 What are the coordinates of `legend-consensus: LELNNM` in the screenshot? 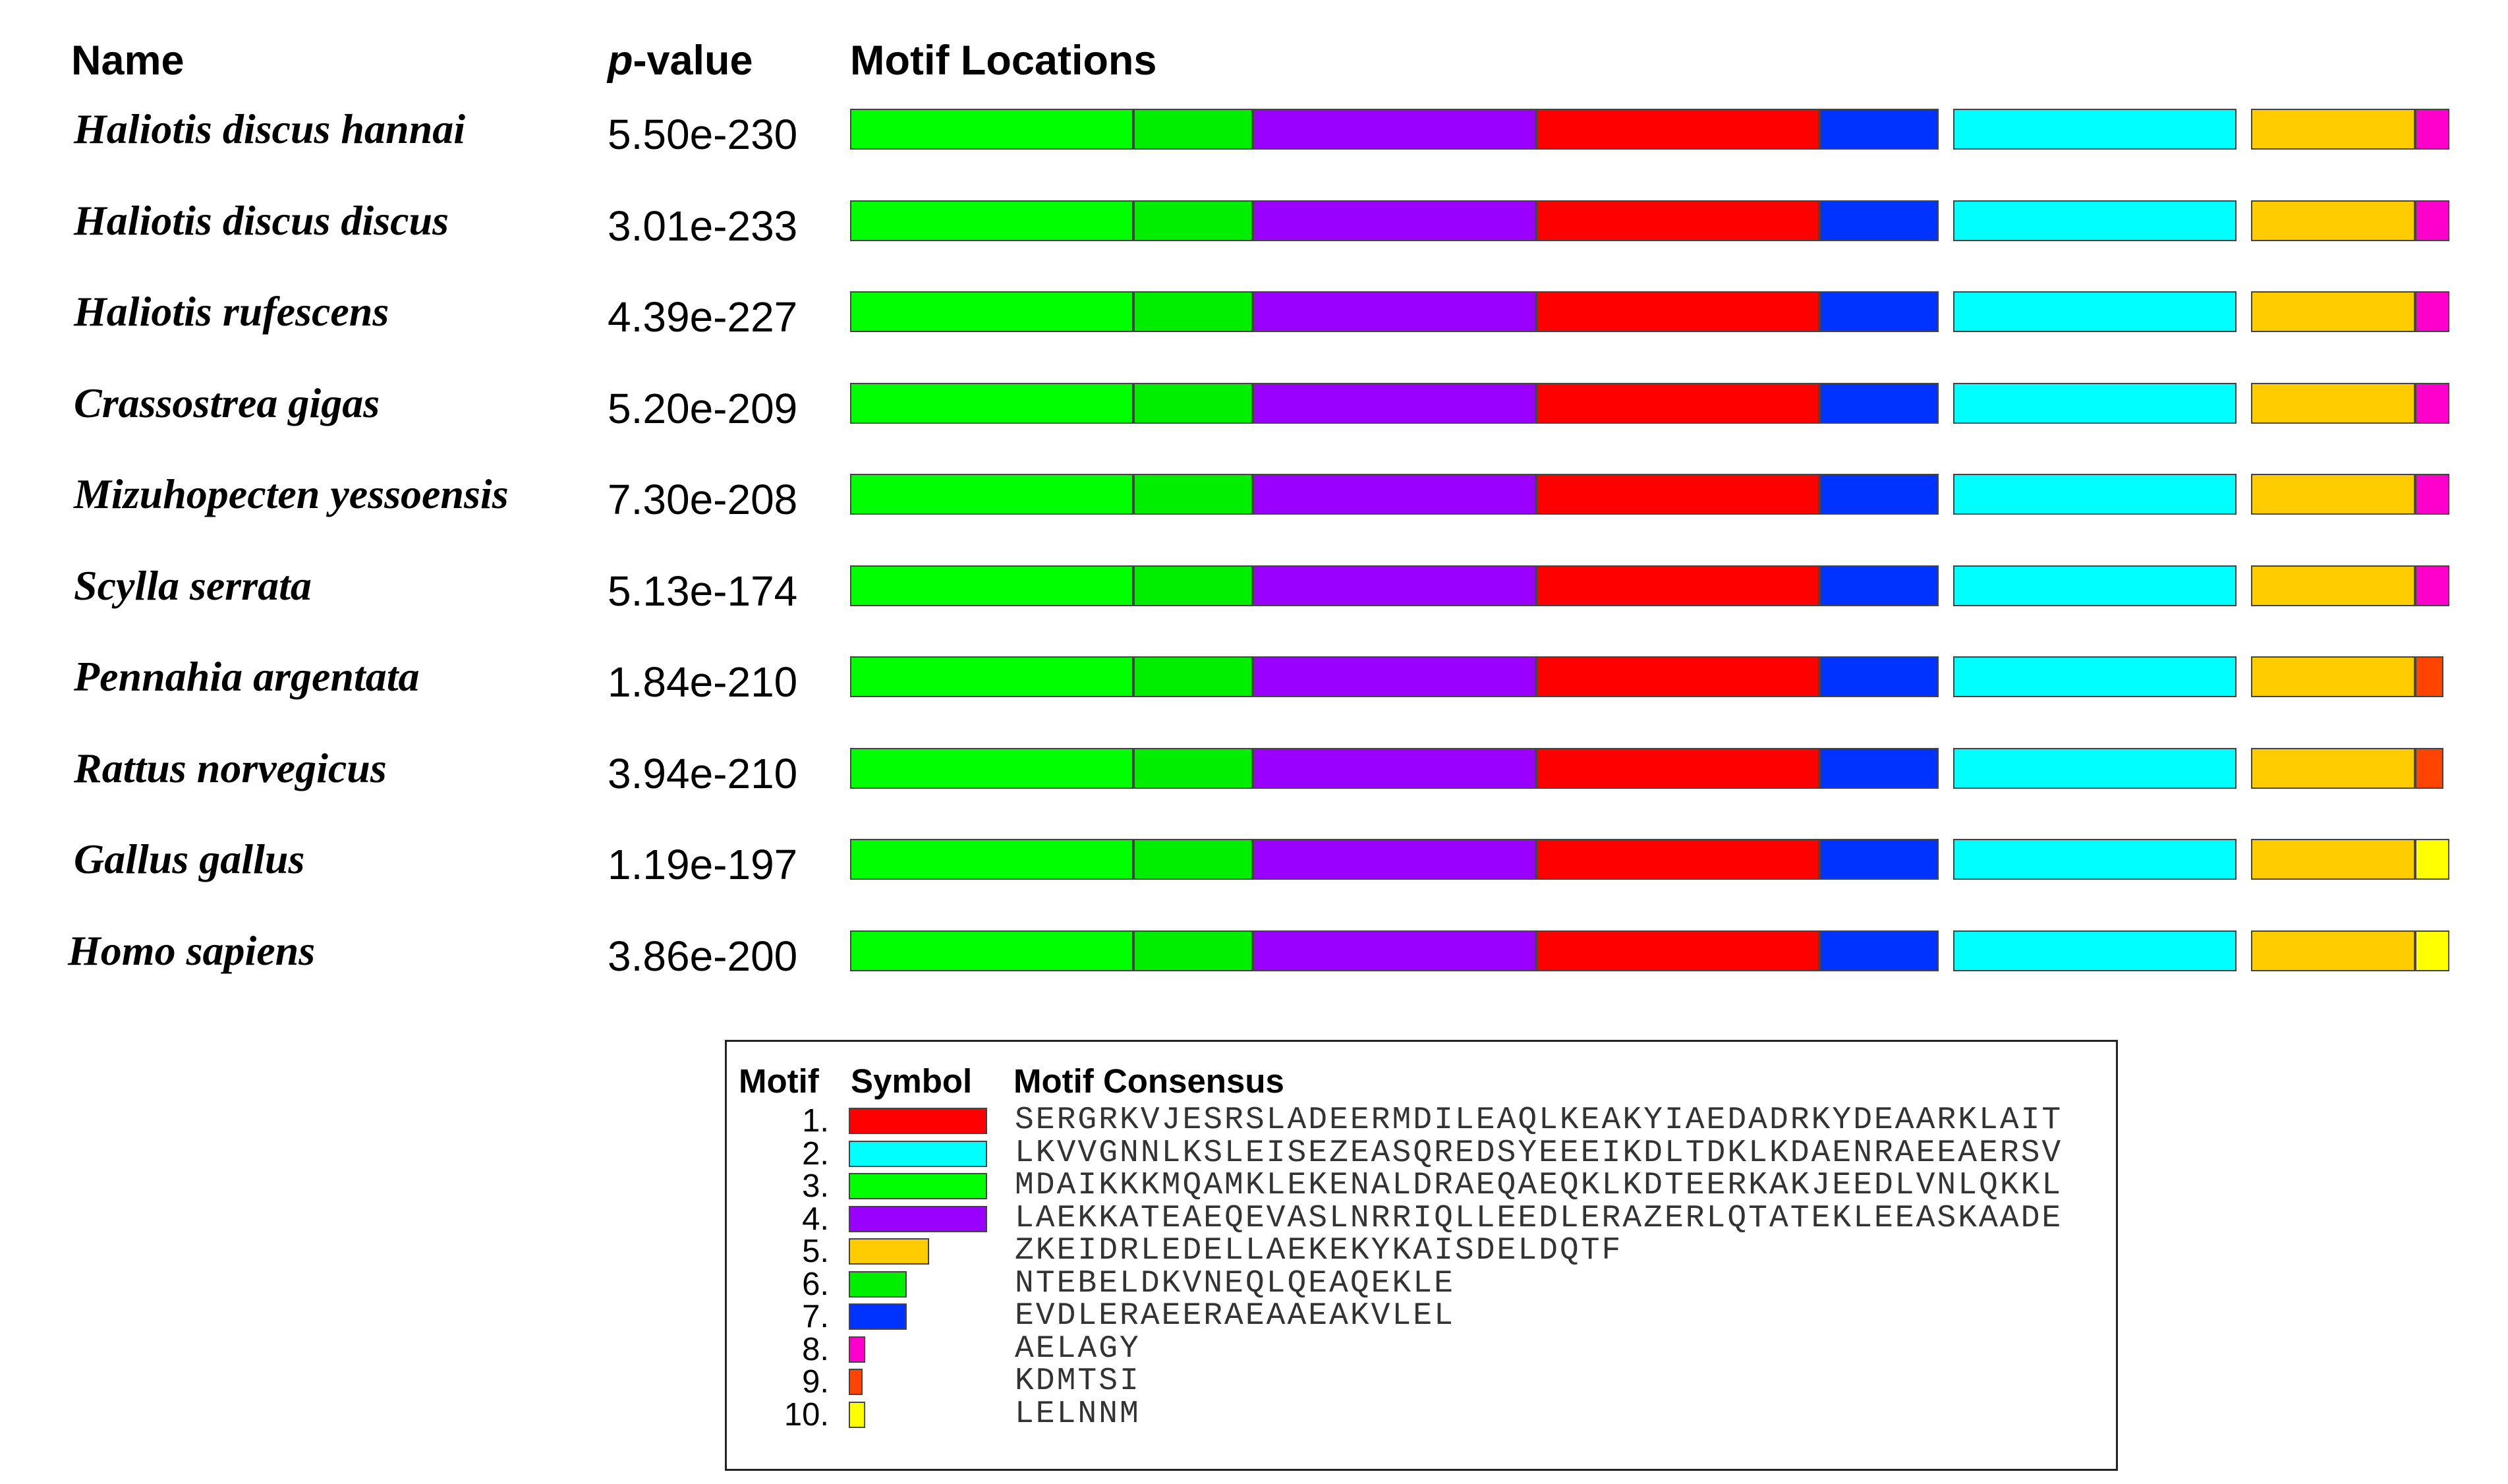 It's located at (1078, 1414).